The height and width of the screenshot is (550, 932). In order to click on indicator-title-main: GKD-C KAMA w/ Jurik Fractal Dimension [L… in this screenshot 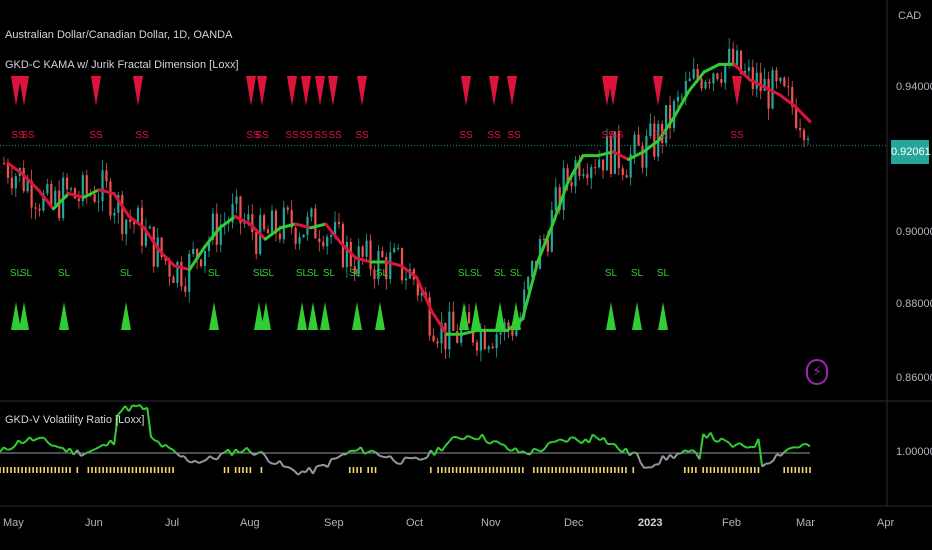, I will do `click(122, 65)`.